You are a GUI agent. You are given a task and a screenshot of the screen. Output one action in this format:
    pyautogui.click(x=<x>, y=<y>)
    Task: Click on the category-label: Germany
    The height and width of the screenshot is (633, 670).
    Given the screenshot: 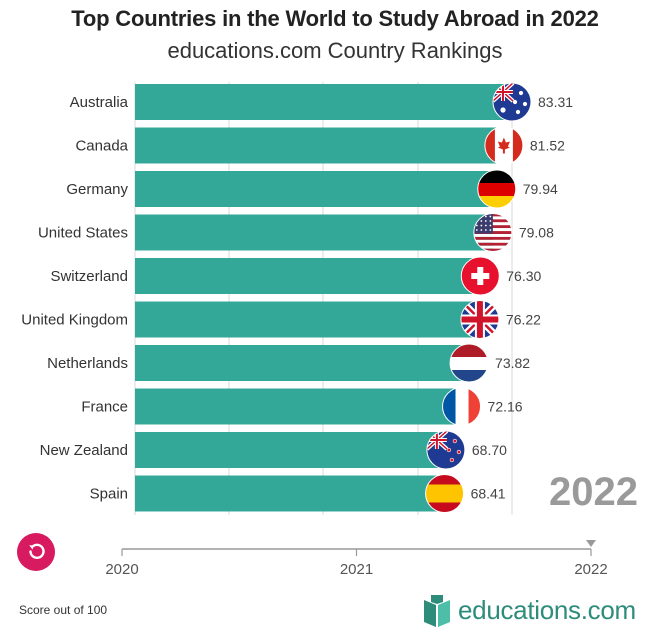 What is the action you would take?
    pyautogui.click(x=97, y=189)
    